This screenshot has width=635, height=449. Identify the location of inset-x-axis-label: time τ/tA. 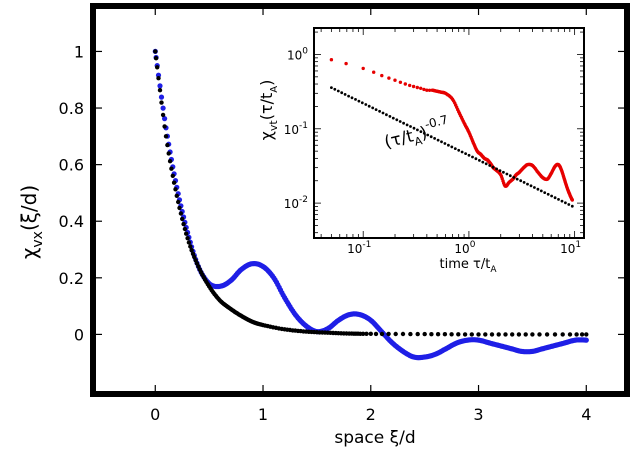
(469, 266).